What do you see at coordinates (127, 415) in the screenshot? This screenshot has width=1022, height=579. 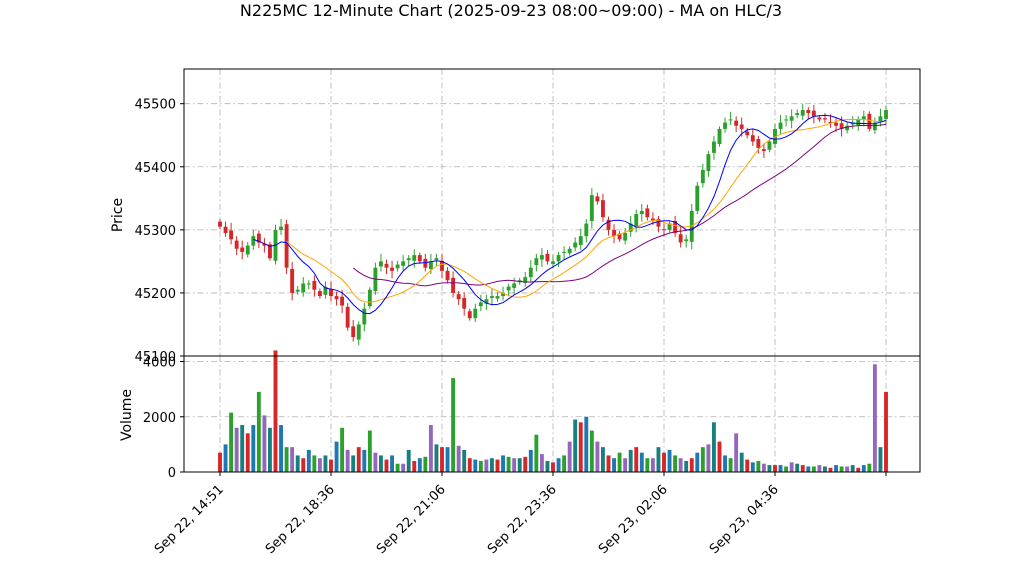 I see `volume-y-label: Volume` at bounding box center [127, 415].